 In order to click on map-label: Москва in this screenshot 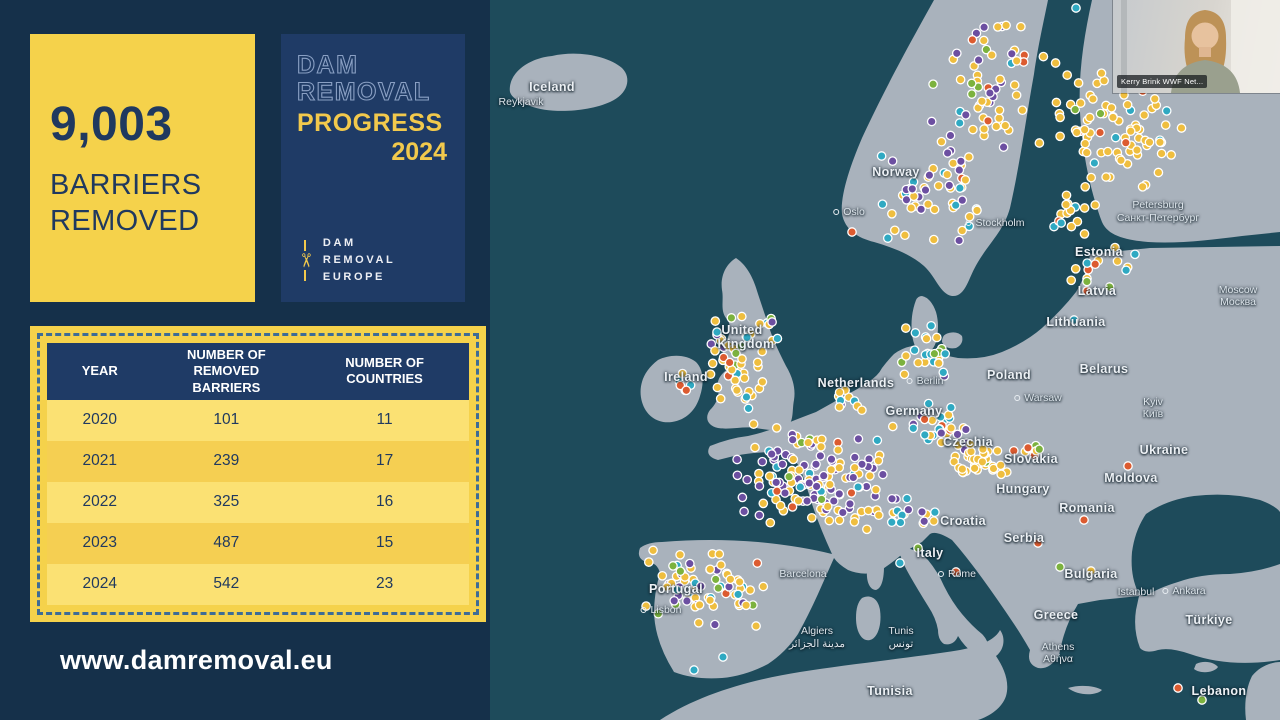, I will do `click(1238, 302)`.